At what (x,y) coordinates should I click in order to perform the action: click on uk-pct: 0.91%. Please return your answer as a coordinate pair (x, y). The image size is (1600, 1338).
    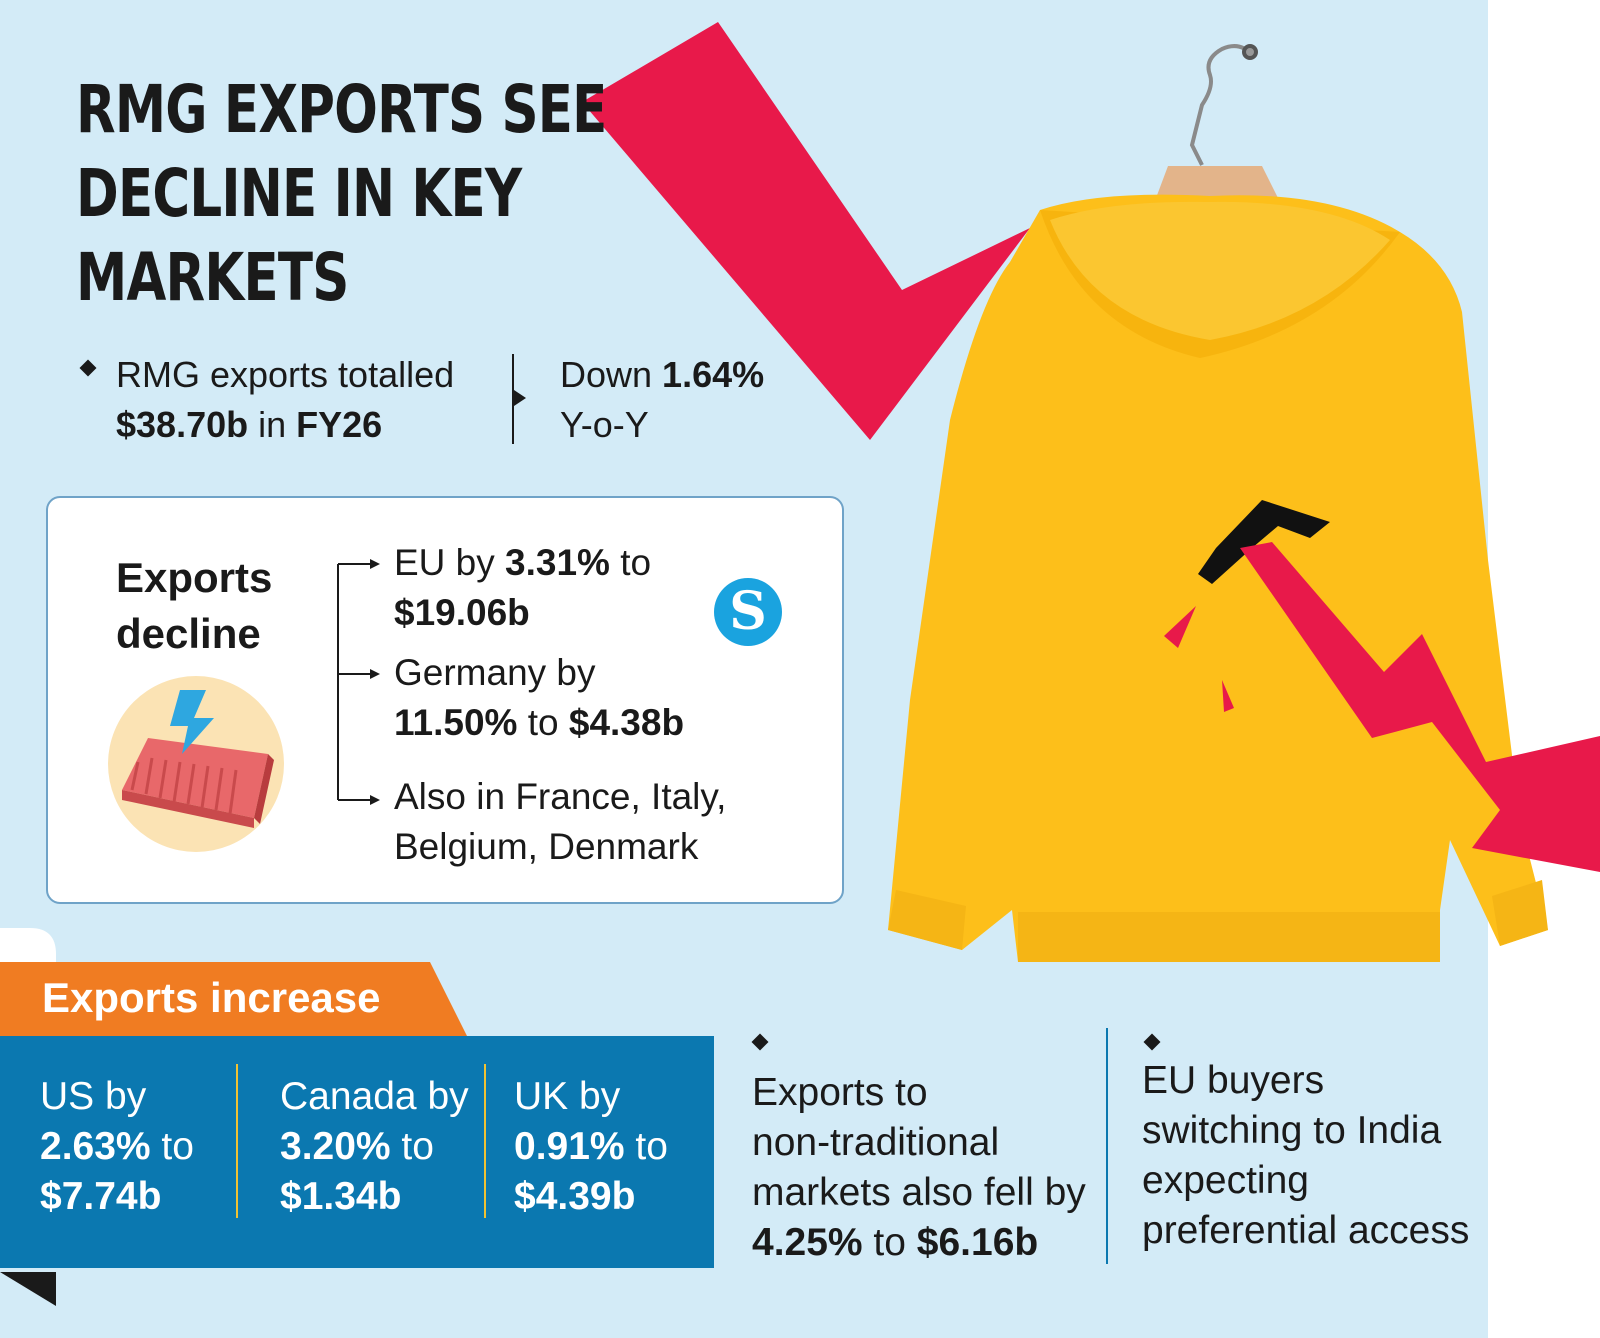
    Looking at the image, I should click on (569, 1146).